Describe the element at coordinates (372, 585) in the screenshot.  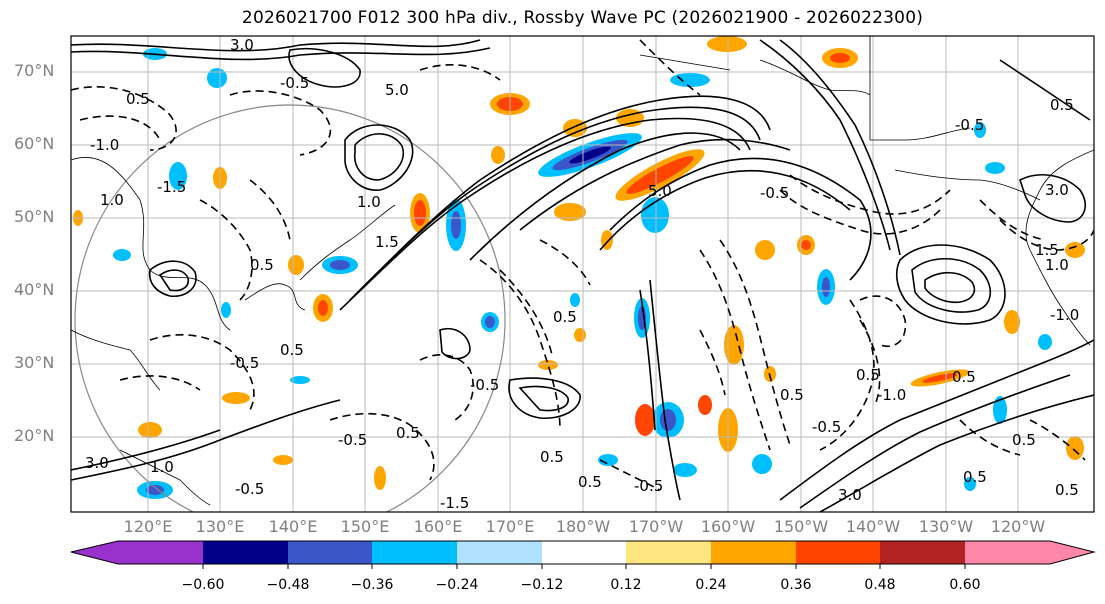
I see `colorbar-tick-label: −0.36` at that location.